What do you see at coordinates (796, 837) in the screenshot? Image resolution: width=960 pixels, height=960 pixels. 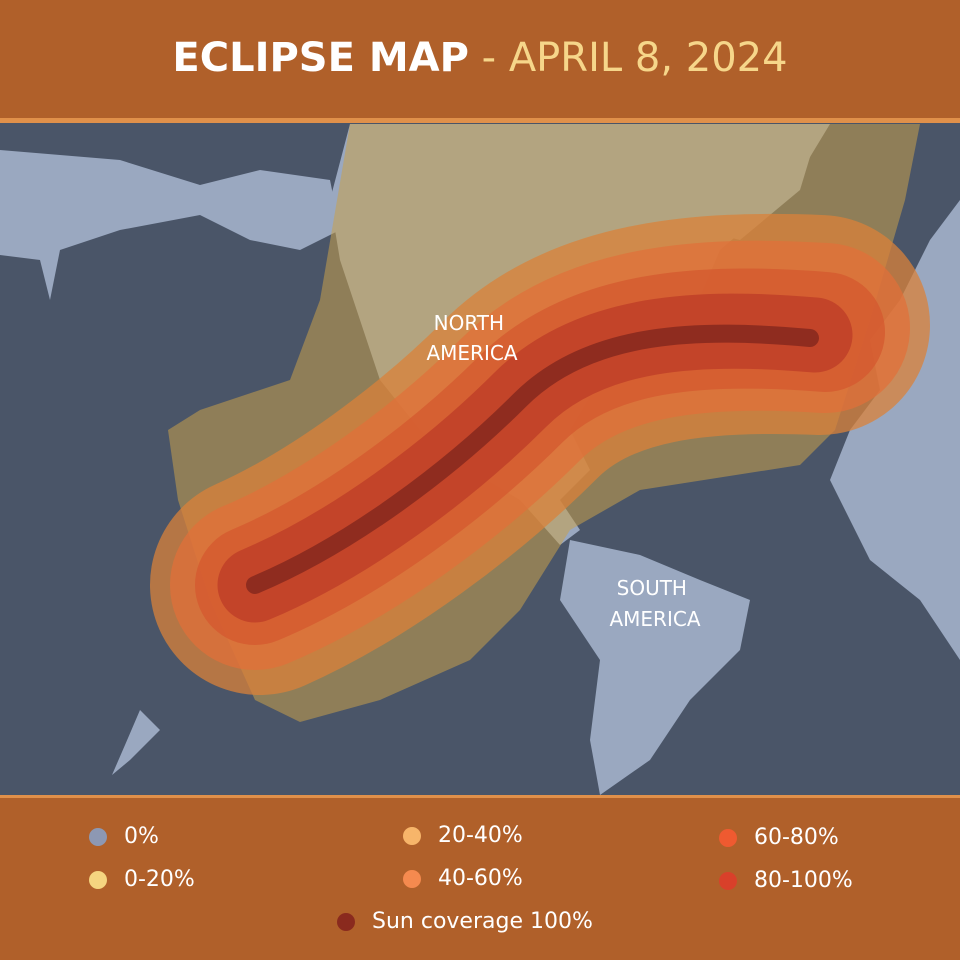 I see `legend-label: 60-80%` at bounding box center [796, 837].